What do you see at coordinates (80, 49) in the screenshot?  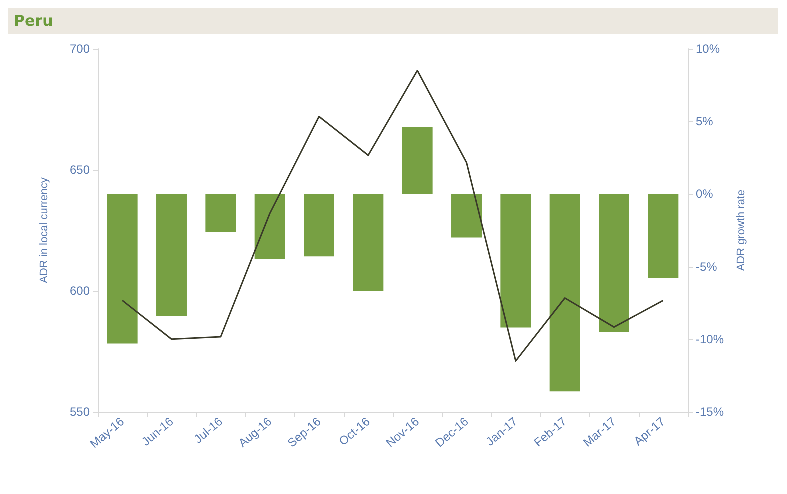 I see `y-tick-label: 700` at bounding box center [80, 49].